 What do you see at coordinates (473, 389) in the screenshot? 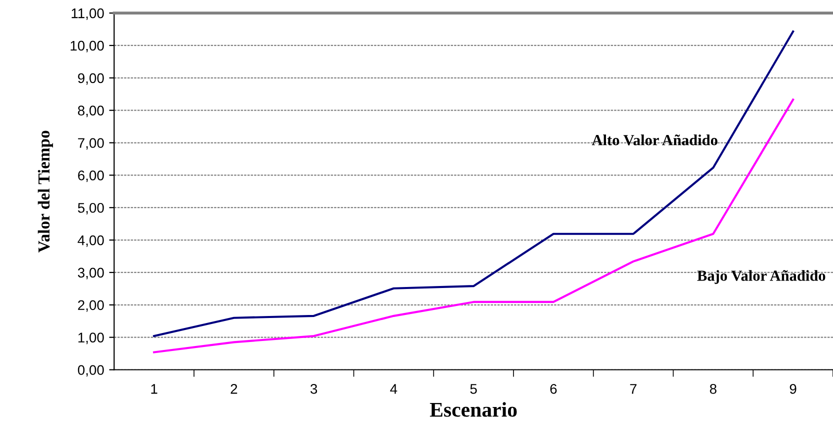
I see `x-tick-label: 5` at bounding box center [473, 389].